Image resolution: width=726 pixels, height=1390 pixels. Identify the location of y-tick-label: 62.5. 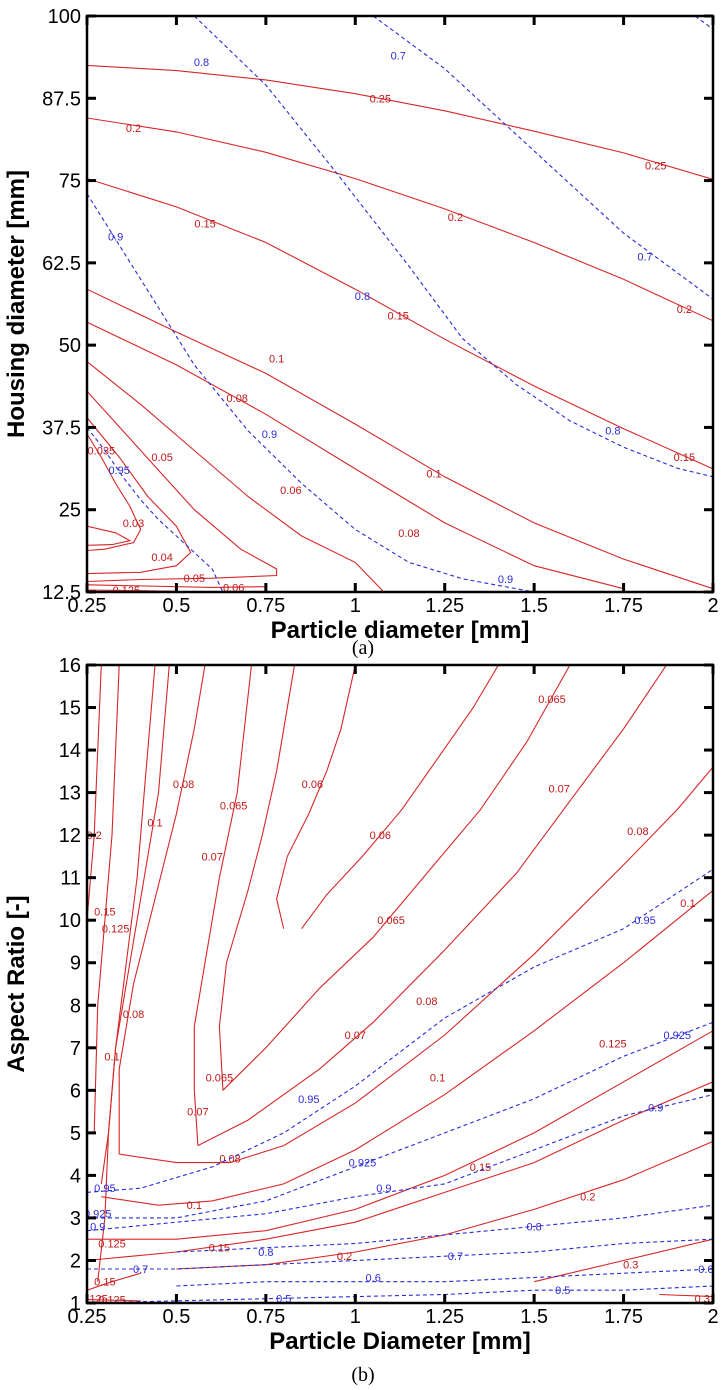
(61, 264).